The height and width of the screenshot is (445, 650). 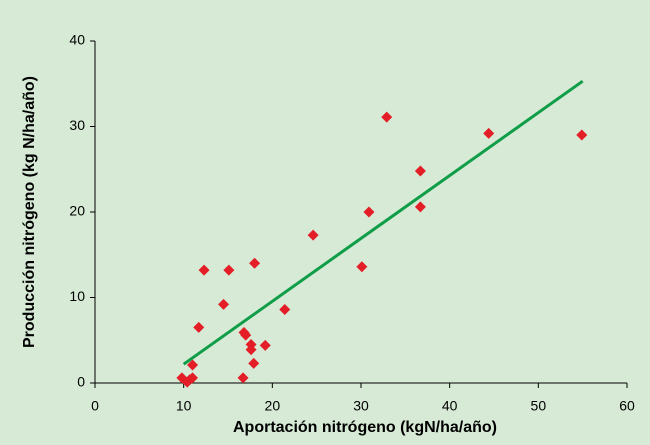 What do you see at coordinates (361, 406) in the screenshot?
I see `x-tick-label: 30` at bounding box center [361, 406].